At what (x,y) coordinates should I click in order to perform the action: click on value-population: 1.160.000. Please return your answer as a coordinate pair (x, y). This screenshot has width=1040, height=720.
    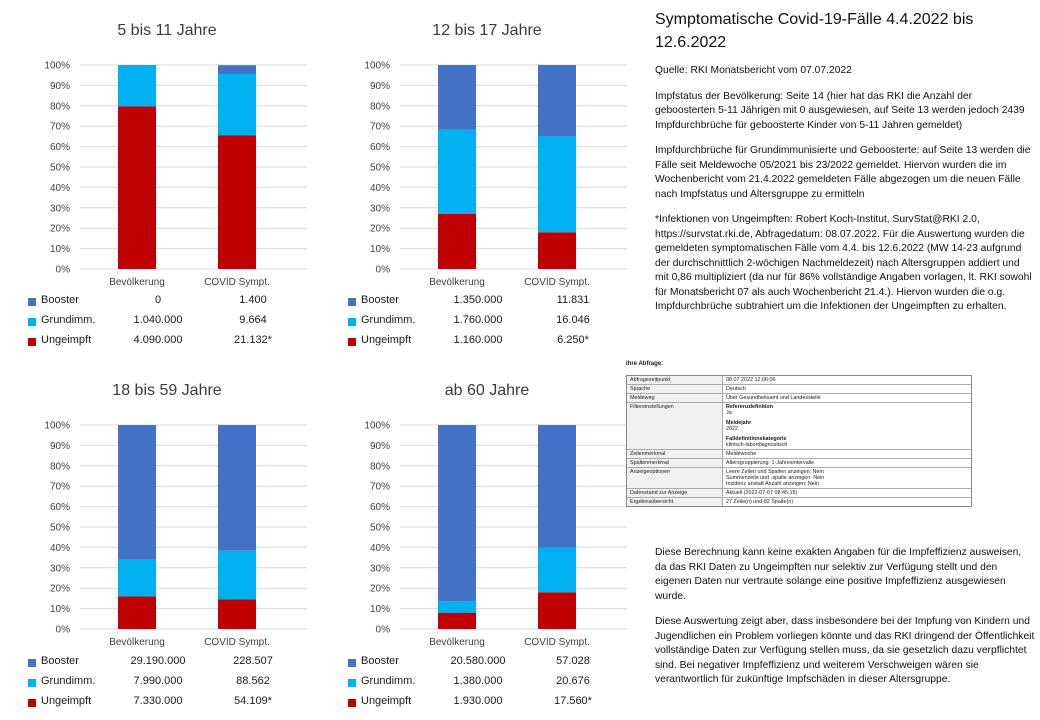
    Looking at the image, I should click on (478, 340).